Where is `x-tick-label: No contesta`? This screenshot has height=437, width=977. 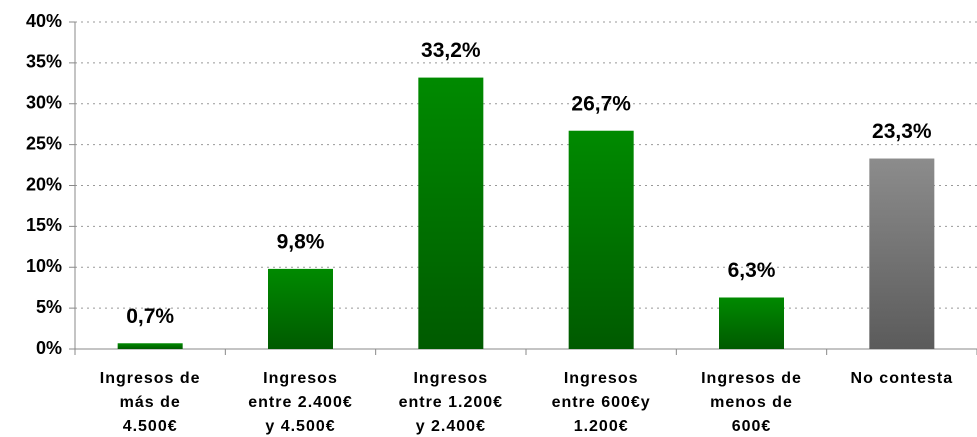
x-tick-label: No contesta is located at coordinates (902, 378).